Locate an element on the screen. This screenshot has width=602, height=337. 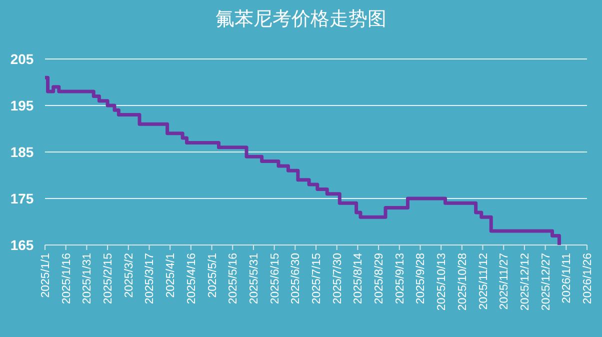
x-tick-label: 2025/8/14 is located at coordinates (358, 278).